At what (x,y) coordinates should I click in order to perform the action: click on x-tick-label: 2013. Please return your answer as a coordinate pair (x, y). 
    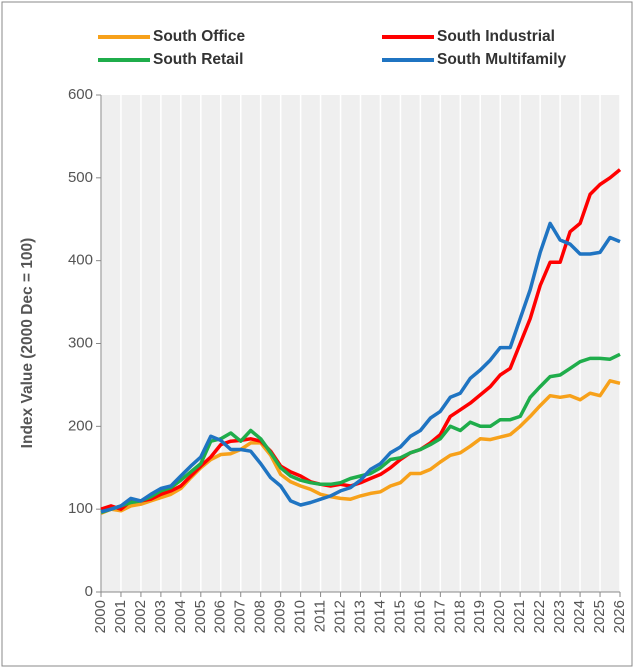
    Looking at the image, I should click on (359, 616).